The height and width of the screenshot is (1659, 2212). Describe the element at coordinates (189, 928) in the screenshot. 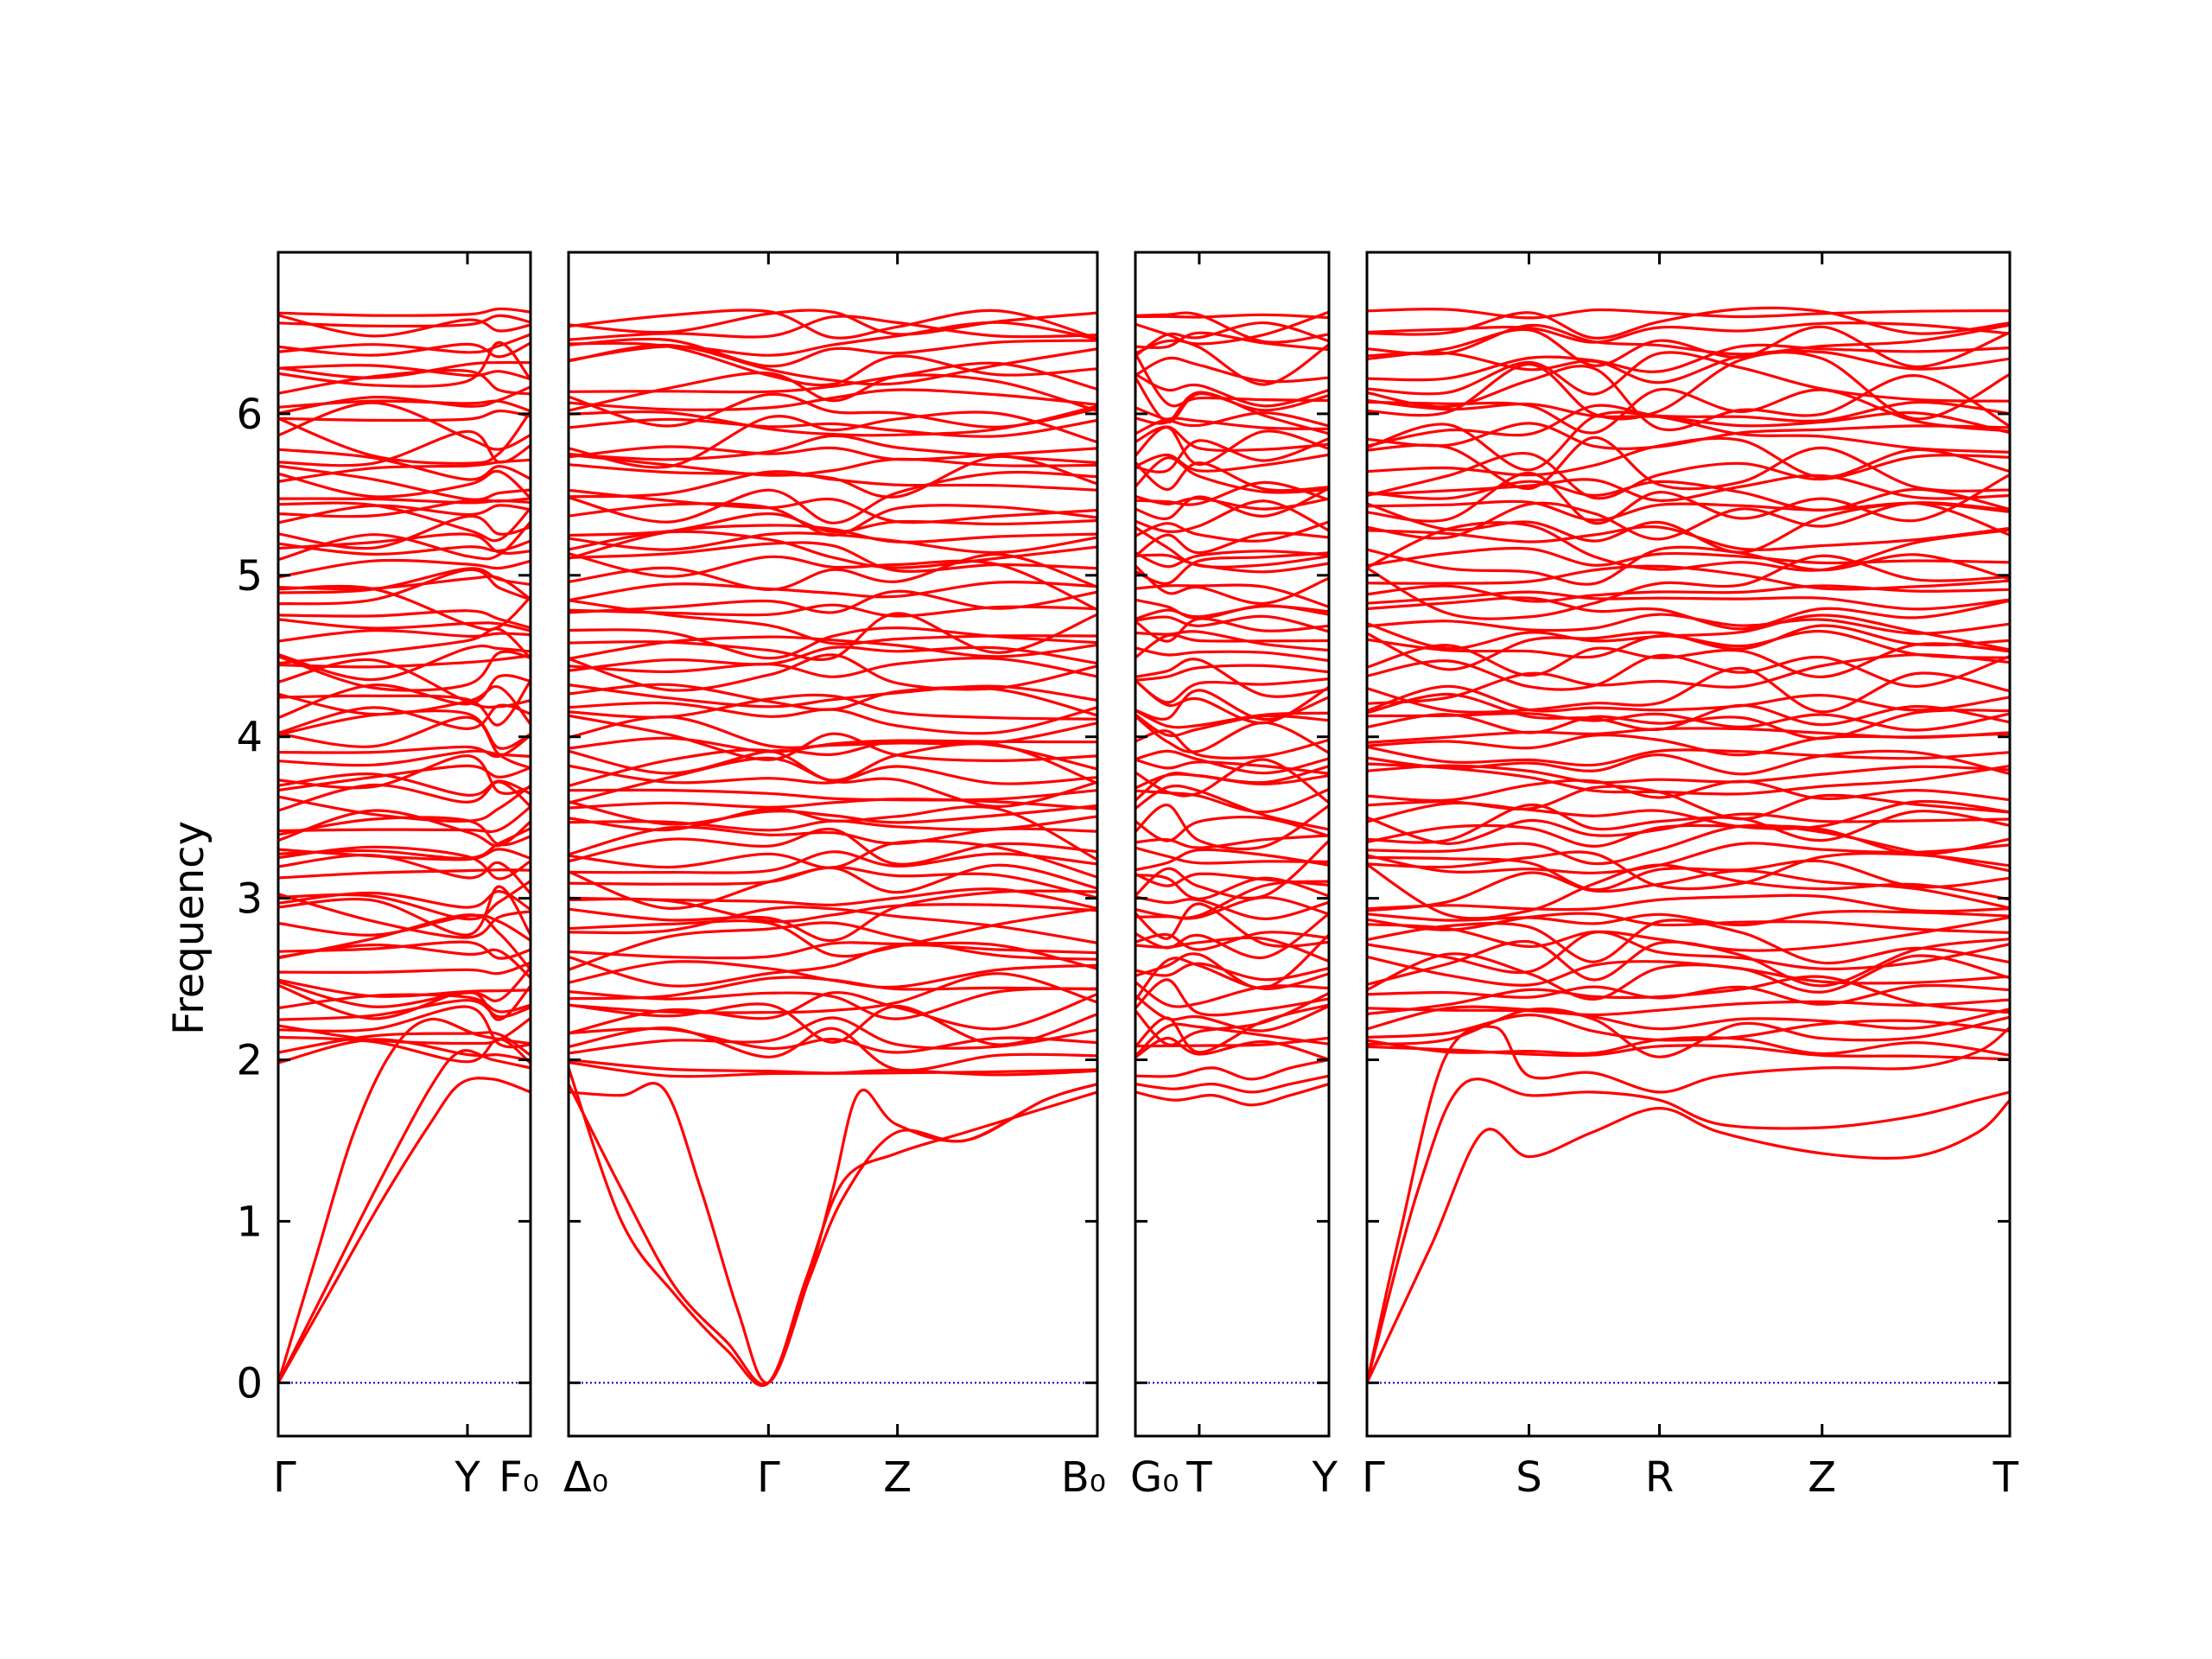

I see `y-axis-title: Frequency` at that location.